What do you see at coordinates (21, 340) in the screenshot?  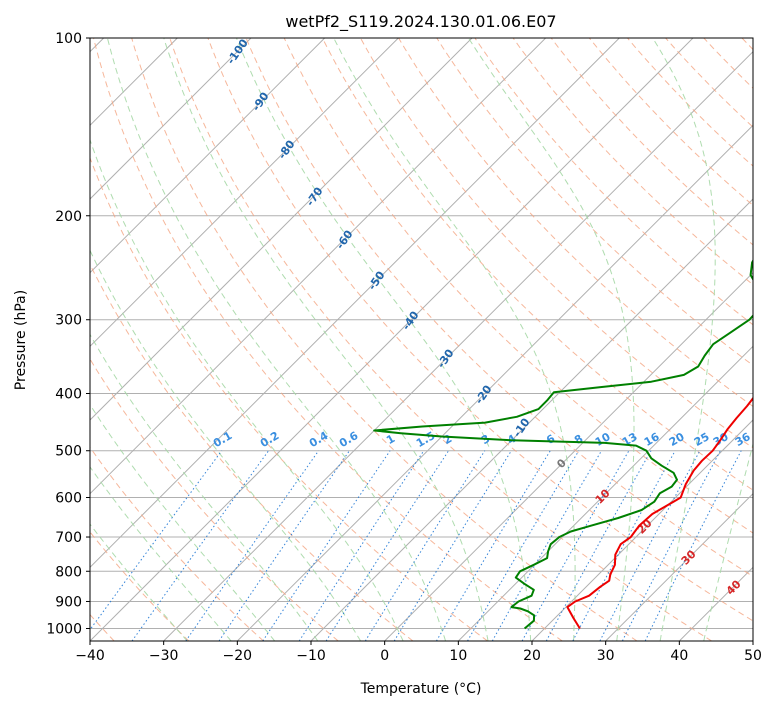 I see `y-axis-label: Pressure (hPa)` at bounding box center [21, 340].